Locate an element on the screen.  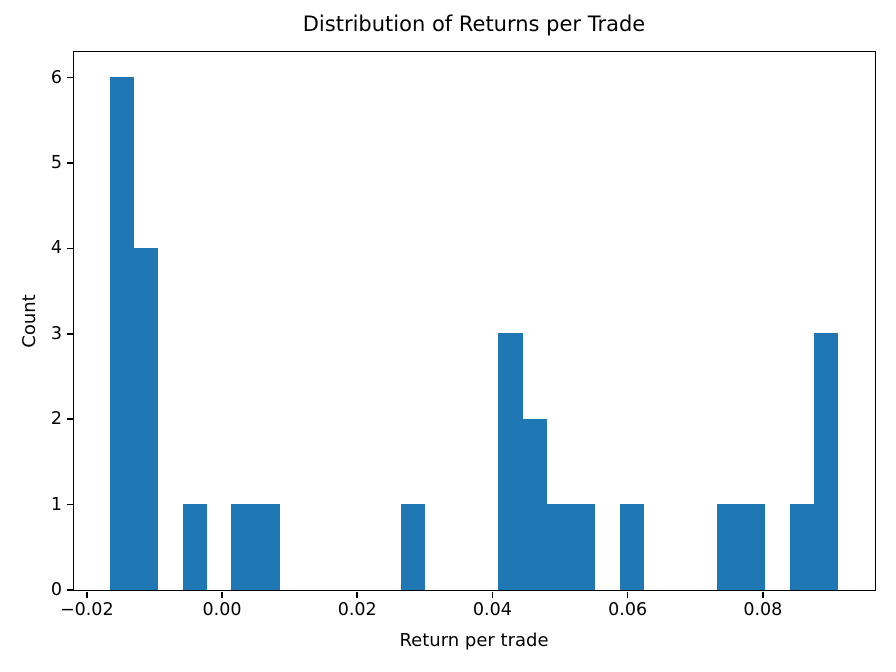
y-axis-label: Count is located at coordinates (29, 321).